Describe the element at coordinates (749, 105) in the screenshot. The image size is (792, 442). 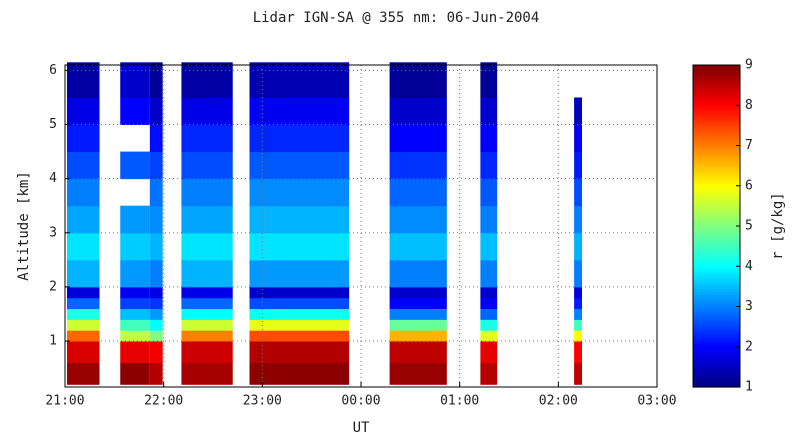
I see `colorbar-tick-label: 8` at that location.